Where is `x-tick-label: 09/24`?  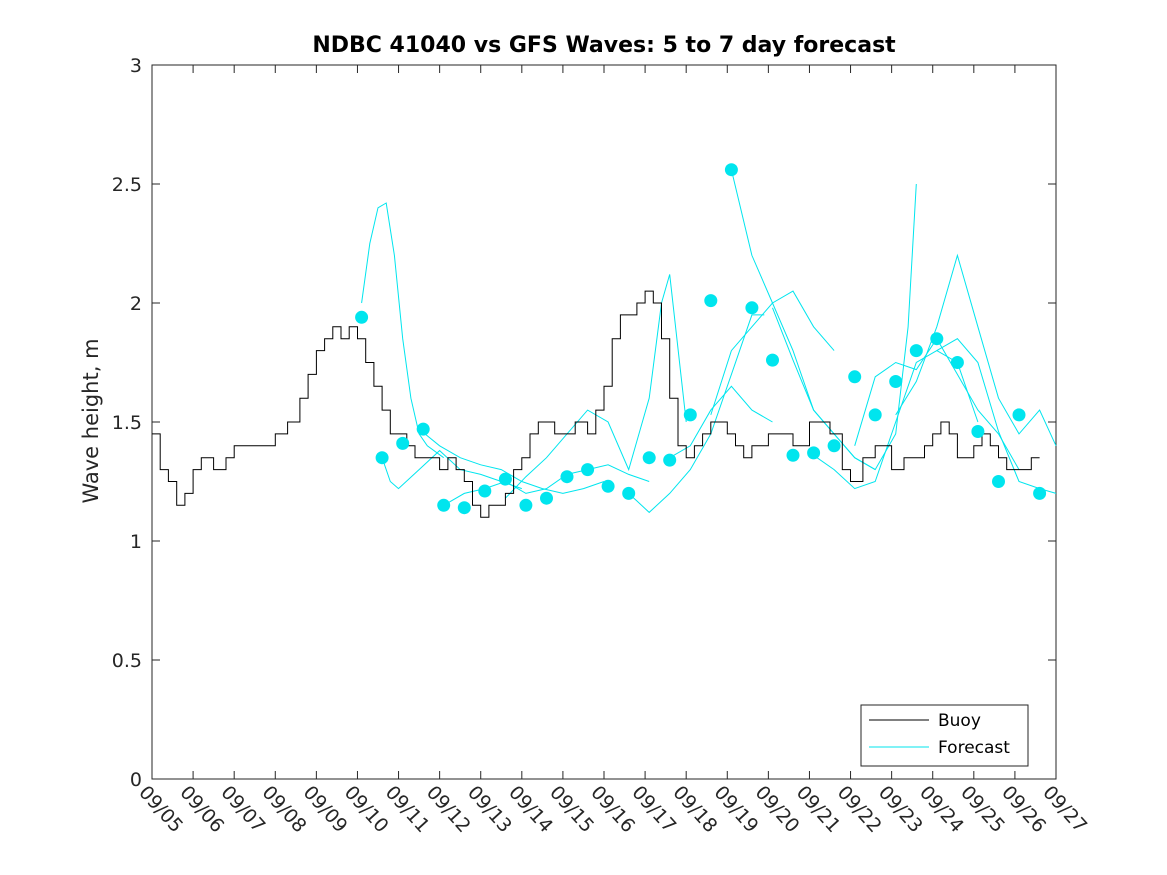
x-tick-label: 09/24 is located at coordinates (941, 809).